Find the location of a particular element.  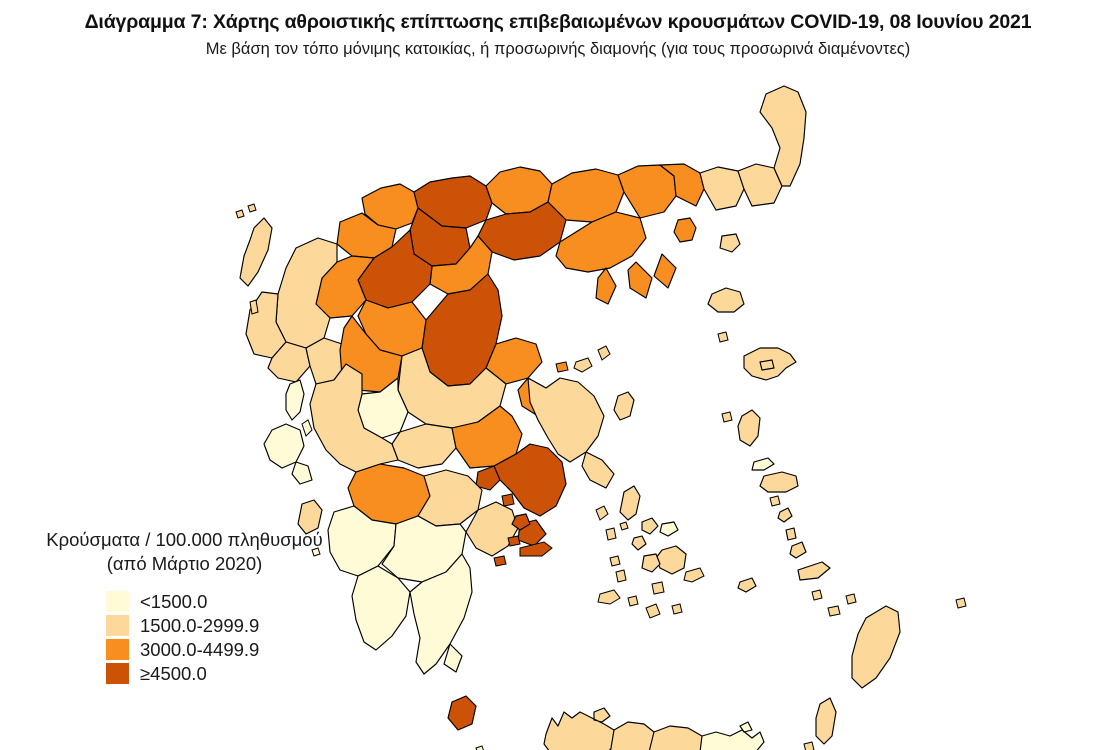

islet-nisyros is located at coordinates (817, 595).